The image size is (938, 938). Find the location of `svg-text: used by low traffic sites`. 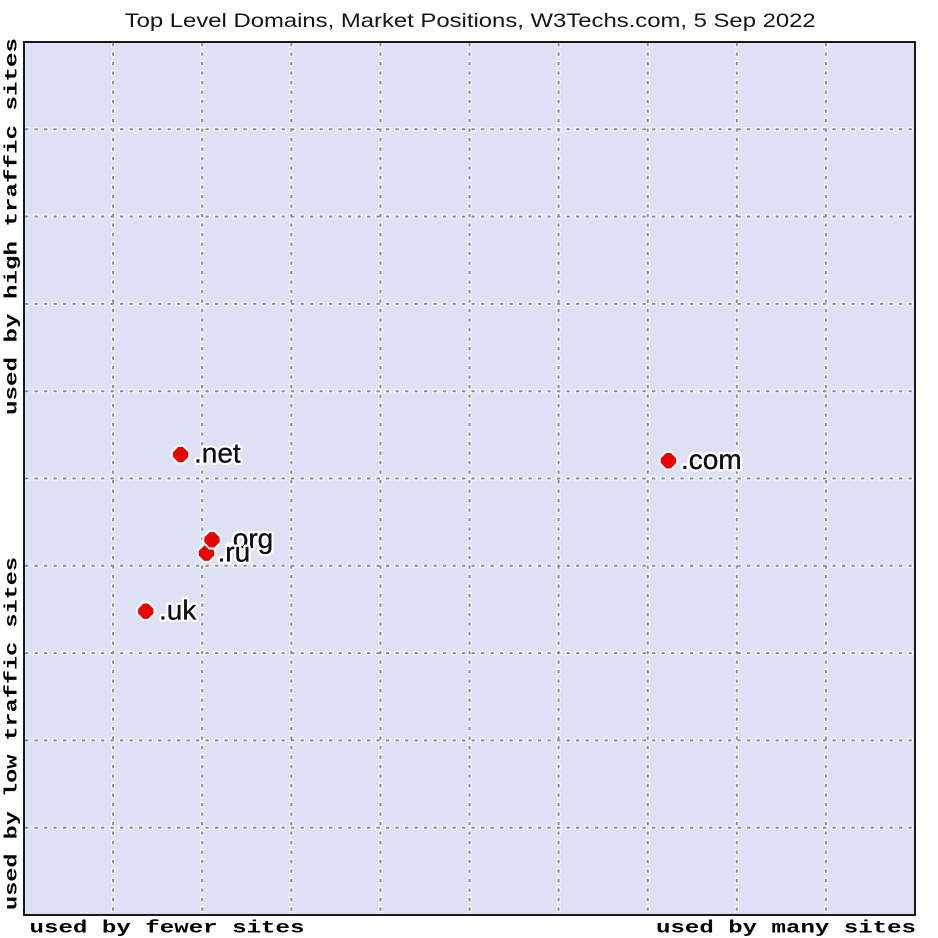

svg-text: used by low traffic sites is located at coordinates (13, 733).